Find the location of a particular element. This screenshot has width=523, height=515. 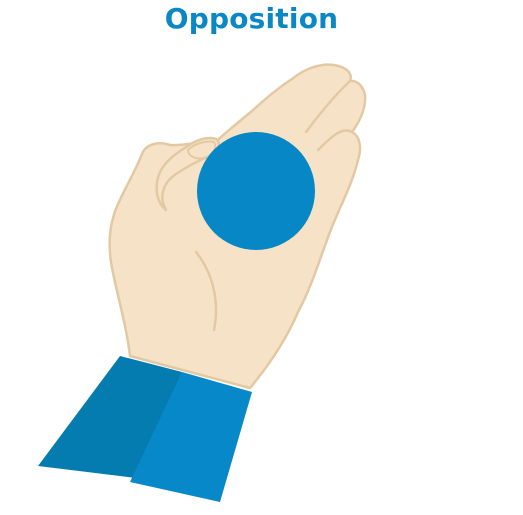

diagram-title: Opposition is located at coordinates (251, 18).